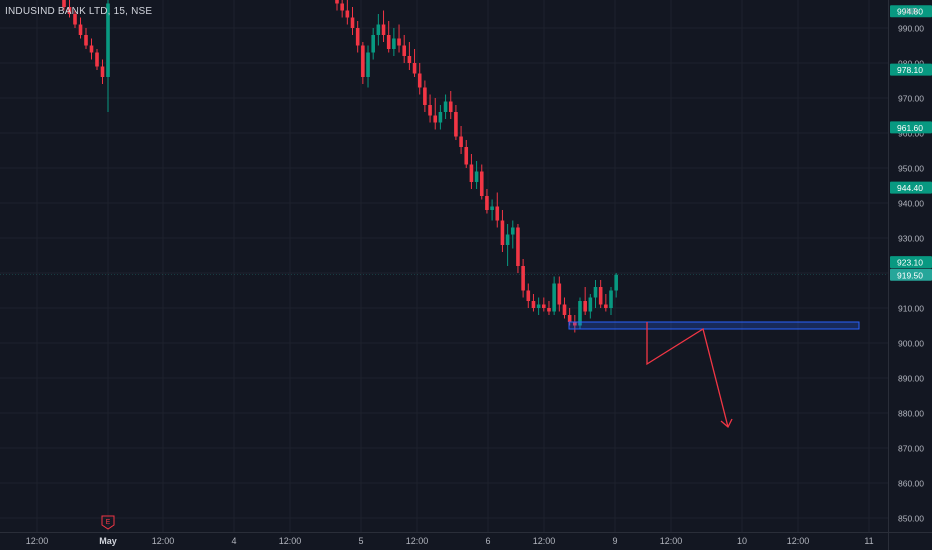 The height and width of the screenshot is (550, 932). What do you see at coordinates (687, 375) in the screenshot?
I see `projection-arrow-path` at bounding box center [687, 375].